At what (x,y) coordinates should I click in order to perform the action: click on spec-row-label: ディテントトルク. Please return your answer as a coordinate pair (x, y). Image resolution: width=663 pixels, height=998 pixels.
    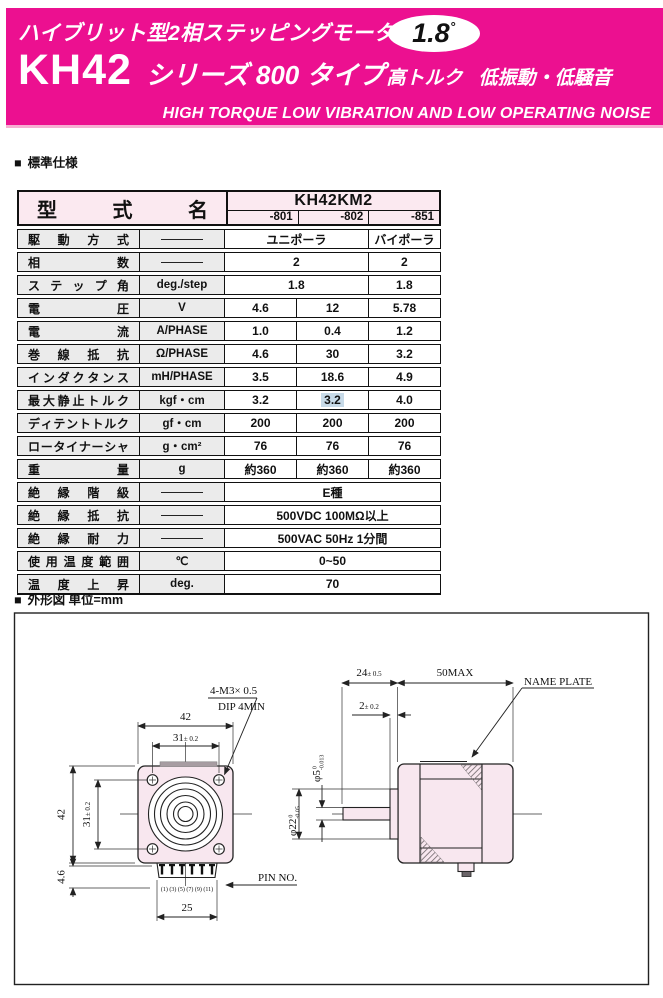
    Looking at the image, I should click on (79, 423).